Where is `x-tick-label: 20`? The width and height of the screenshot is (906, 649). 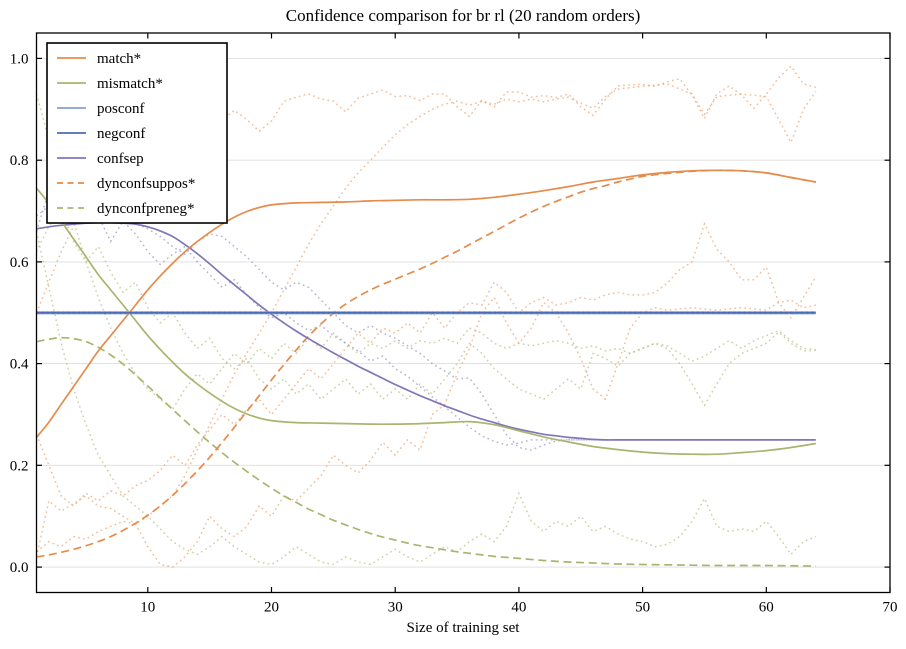 x-tick-label: 20 is located at coordinates (271, 608).